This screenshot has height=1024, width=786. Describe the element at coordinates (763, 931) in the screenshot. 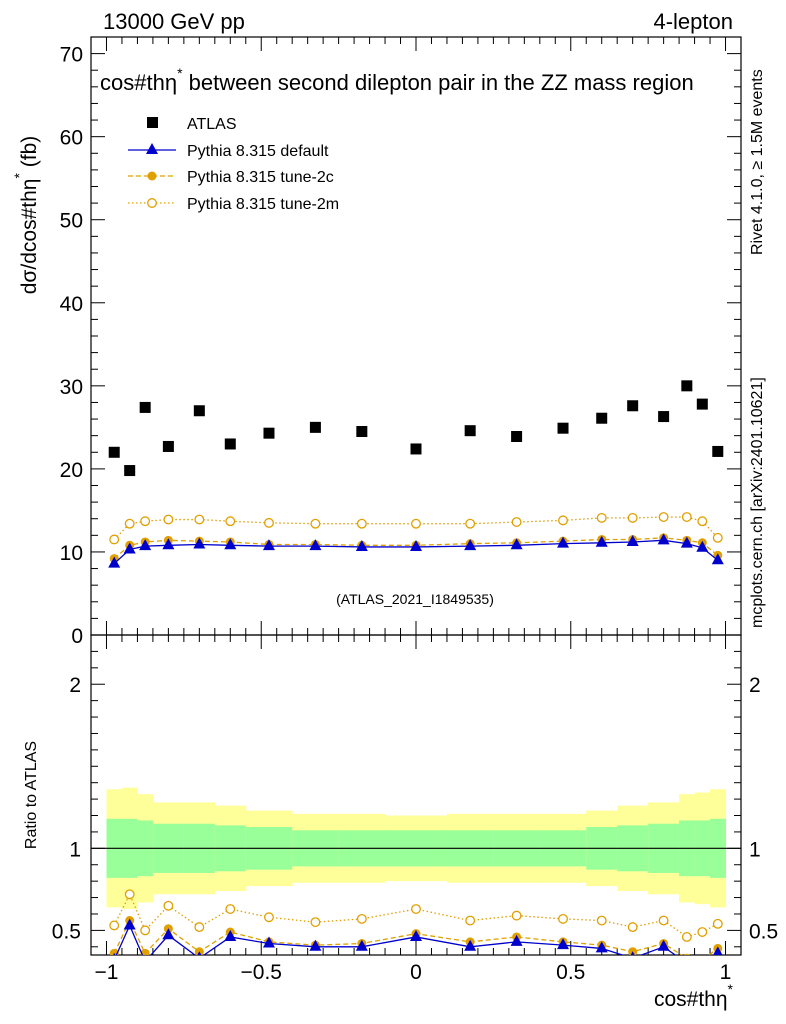

I see `ratio-y-tick-label-right: 0.5` at that location.